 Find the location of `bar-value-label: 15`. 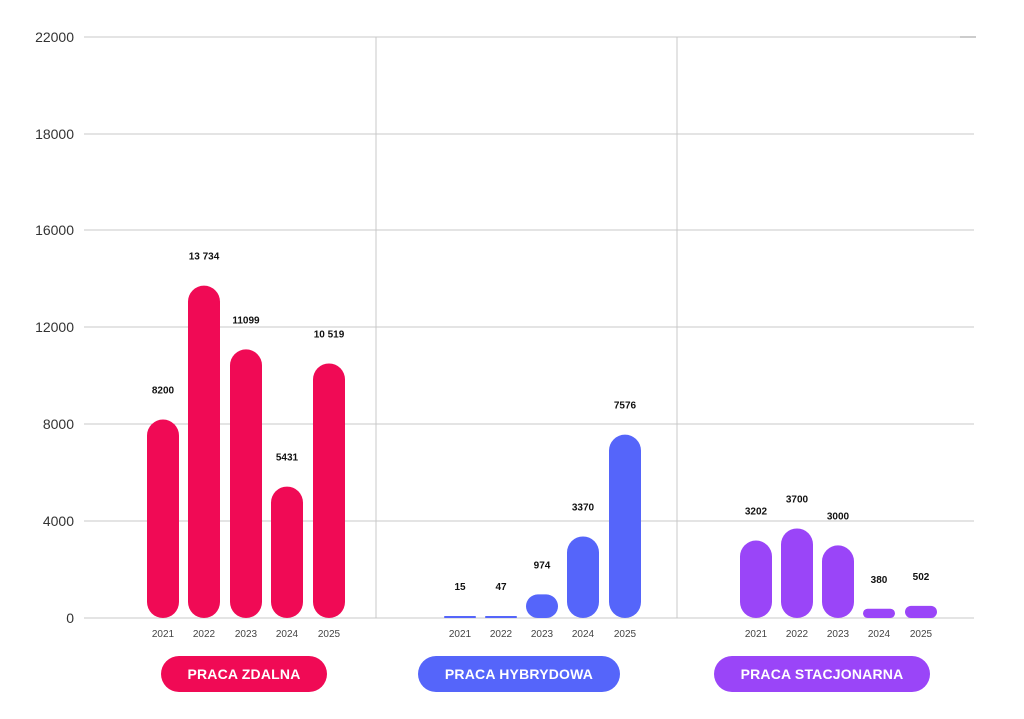

bar-value-label: 15 is located at coordinates (460, 587).